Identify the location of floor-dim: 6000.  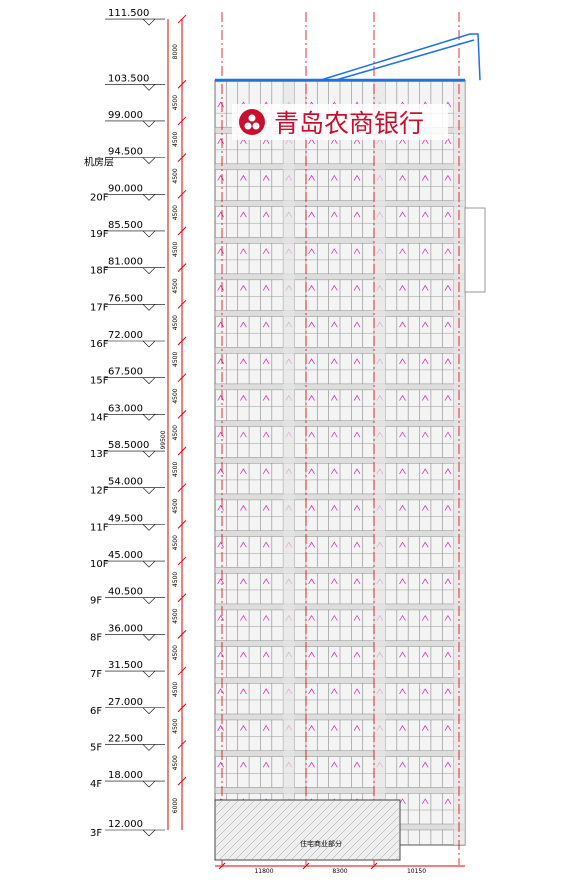
(175, 805).